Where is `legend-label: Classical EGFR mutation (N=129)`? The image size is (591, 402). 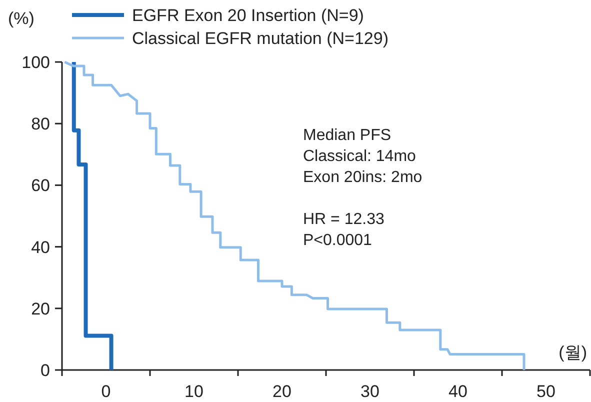
legend-label: Classical EGFR mutation (N=129) is located at coordinates (260, 38).